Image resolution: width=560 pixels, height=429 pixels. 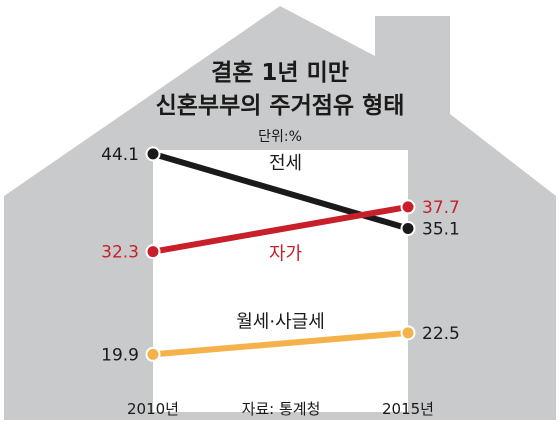 I want to click on source-note: 자료: 통계청, so click(x=281, y=409).